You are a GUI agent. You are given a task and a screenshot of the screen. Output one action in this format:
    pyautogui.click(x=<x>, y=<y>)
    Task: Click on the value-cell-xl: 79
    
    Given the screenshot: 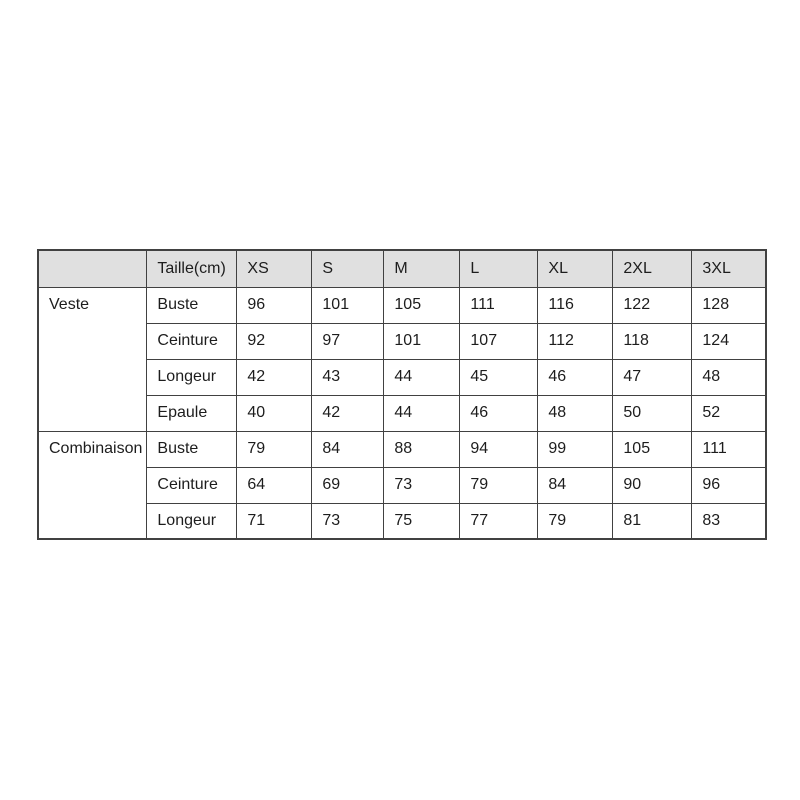 What is the action you would take?
    pyautogui.click(x=575, y=521)
    